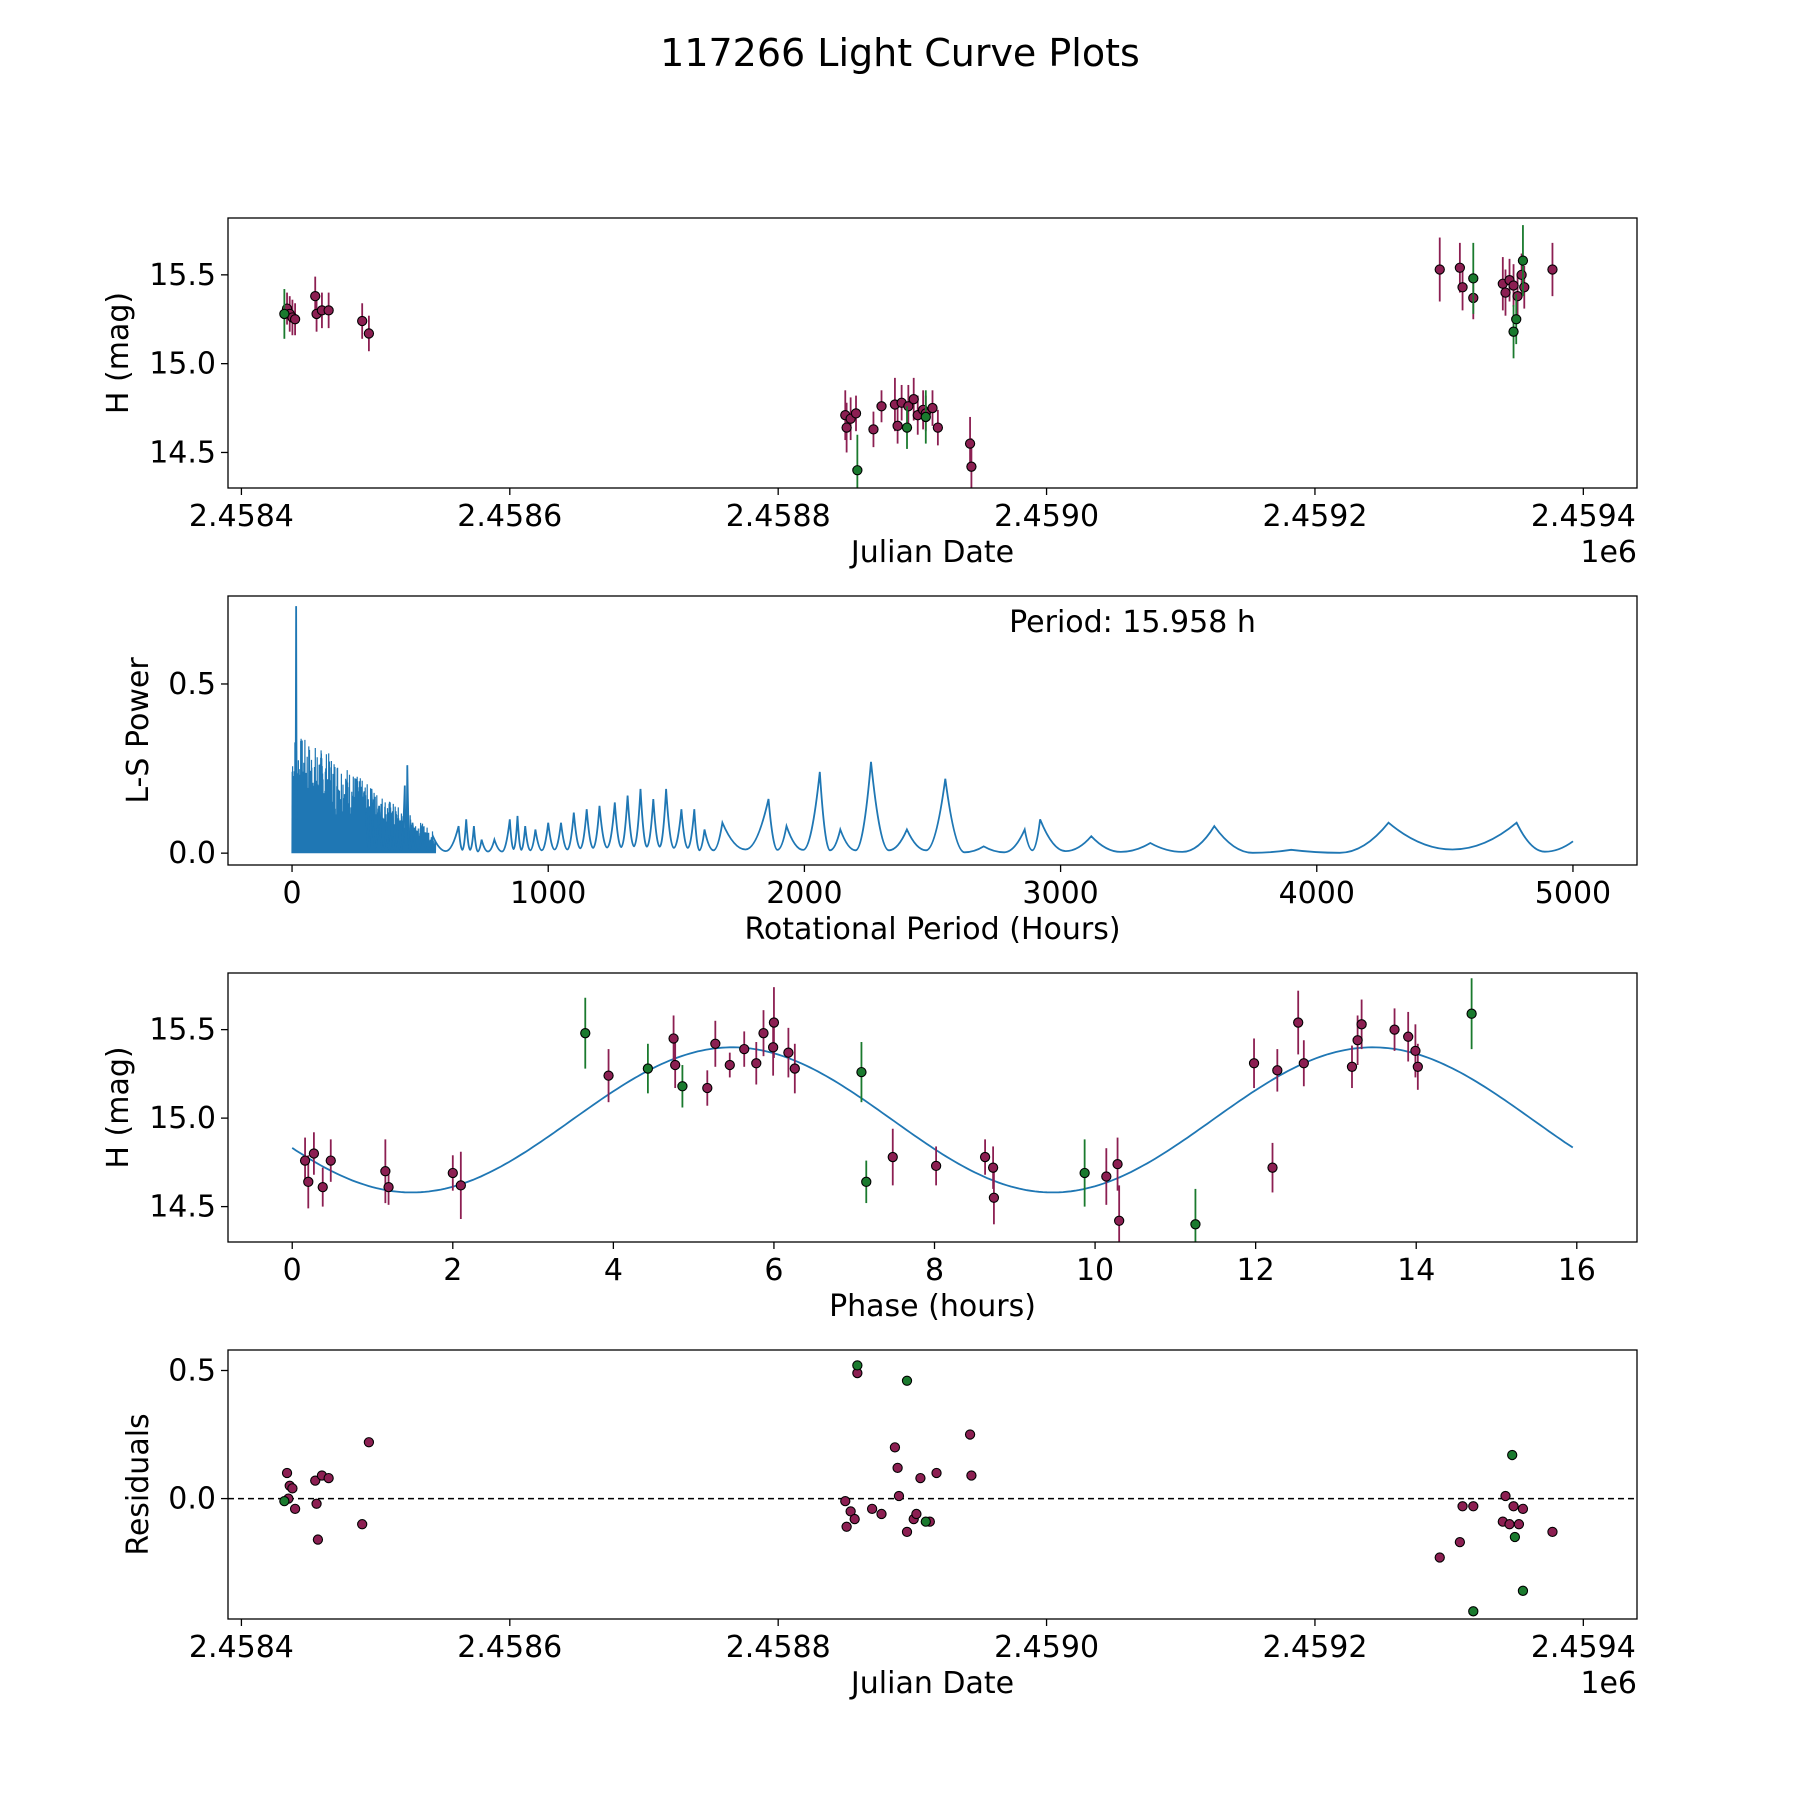  Describe the element at coordinates (548, 893) in the screenshot. I see `x-tick-label: 1000` at that location.